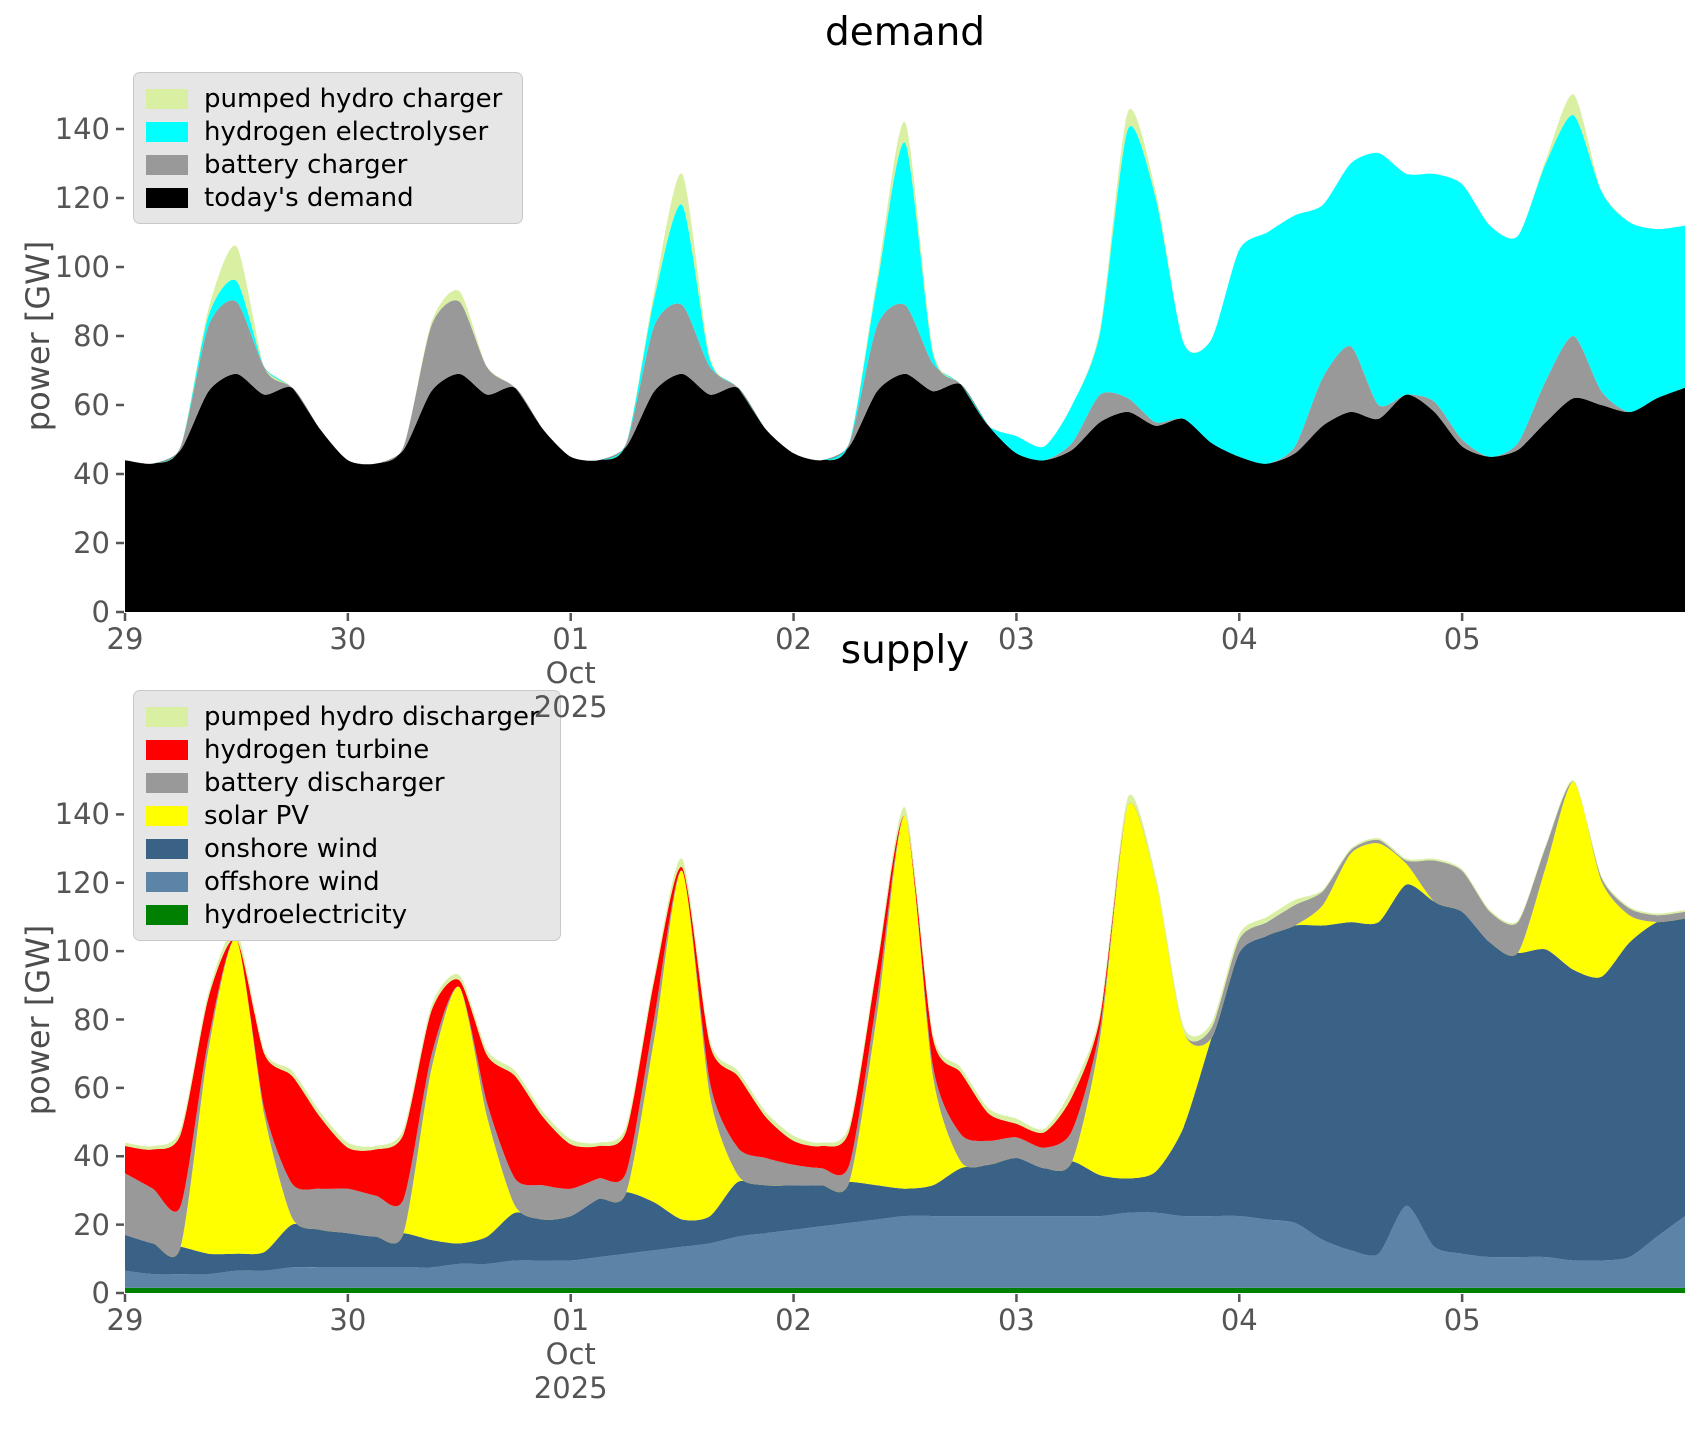 The width and height of the screenshot is (1706, 1431). What do you see at coordinates (1239, 1320) in the screenshot?
I see `chart1-x-tick-04: 04` at bounding box center [1239, 1320].